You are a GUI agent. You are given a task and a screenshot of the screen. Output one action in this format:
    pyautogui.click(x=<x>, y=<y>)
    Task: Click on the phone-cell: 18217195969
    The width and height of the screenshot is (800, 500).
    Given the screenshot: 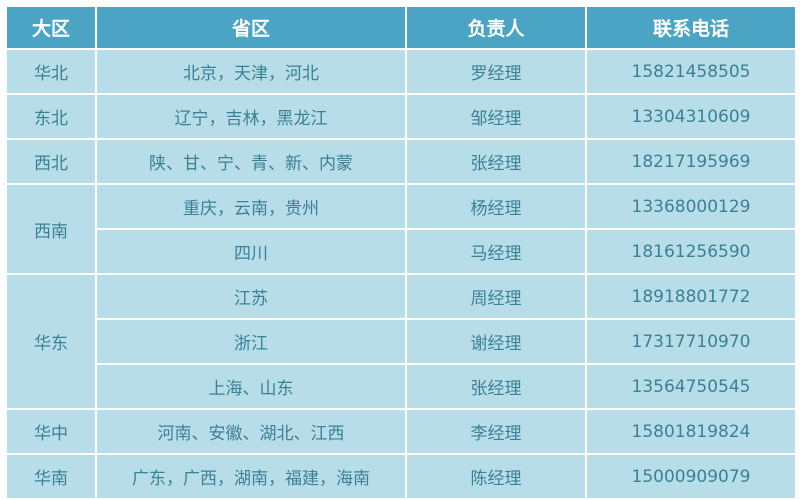 What is the action you would take?
    pyautogui.click(x=691, y=161)
    